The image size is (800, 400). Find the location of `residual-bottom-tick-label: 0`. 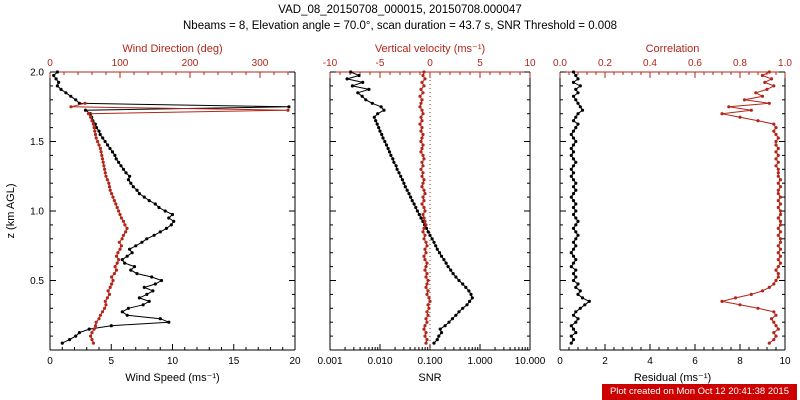

residual-bottom-tick-label: 0 is located at coordinates (560, 361).